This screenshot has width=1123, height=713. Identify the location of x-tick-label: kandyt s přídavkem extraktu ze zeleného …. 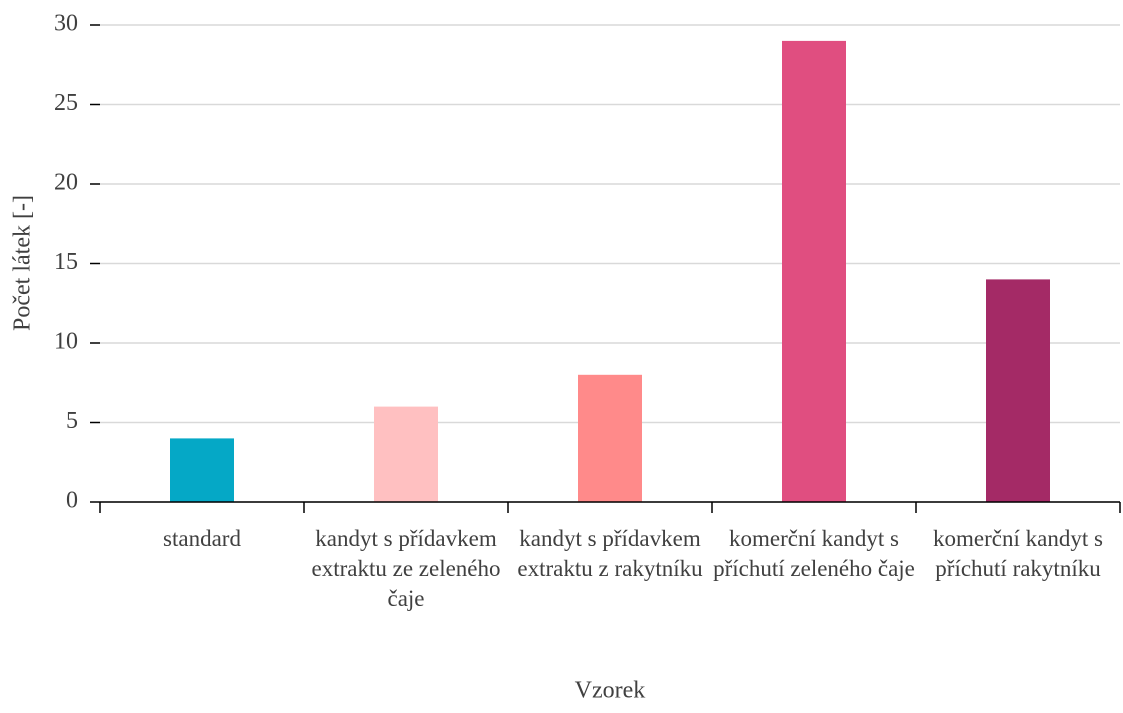
(406, 568).